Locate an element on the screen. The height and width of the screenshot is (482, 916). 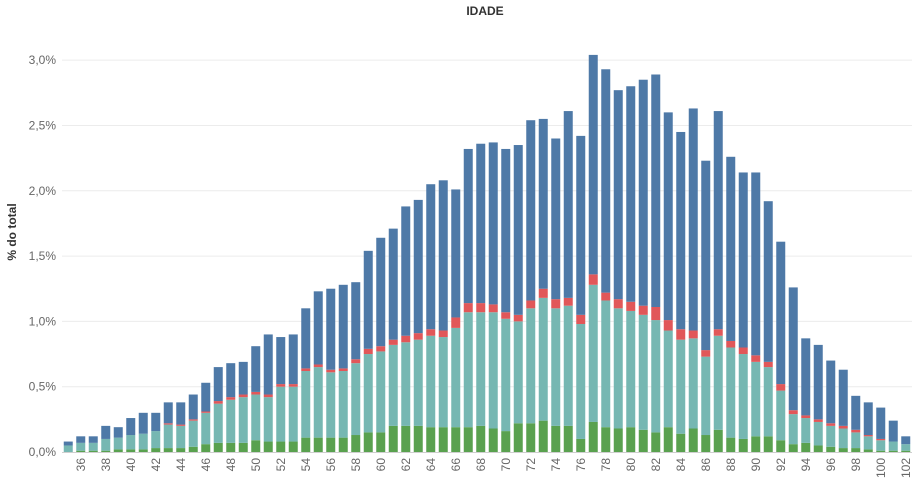
x-tick-label: 46 is located at coordinates (206, 465).